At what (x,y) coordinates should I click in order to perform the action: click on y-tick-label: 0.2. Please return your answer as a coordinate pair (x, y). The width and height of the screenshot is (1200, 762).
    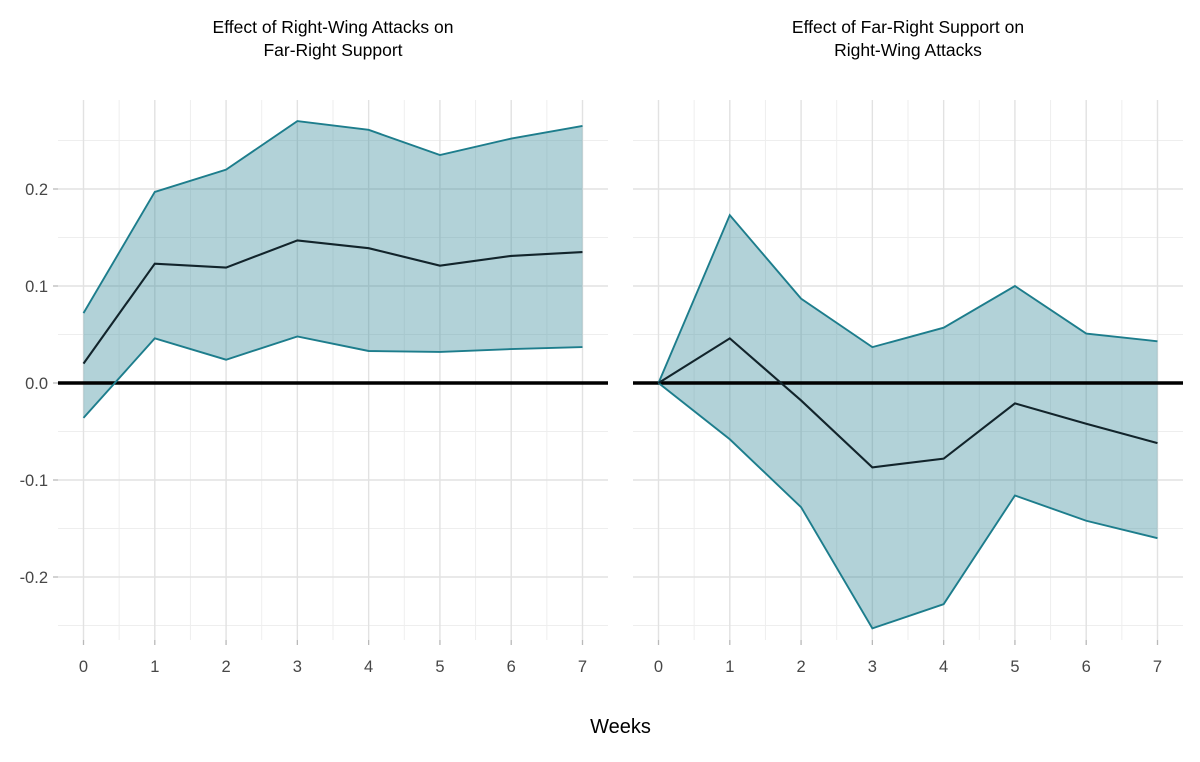
    Looking at the image, I should click on (36, 190).